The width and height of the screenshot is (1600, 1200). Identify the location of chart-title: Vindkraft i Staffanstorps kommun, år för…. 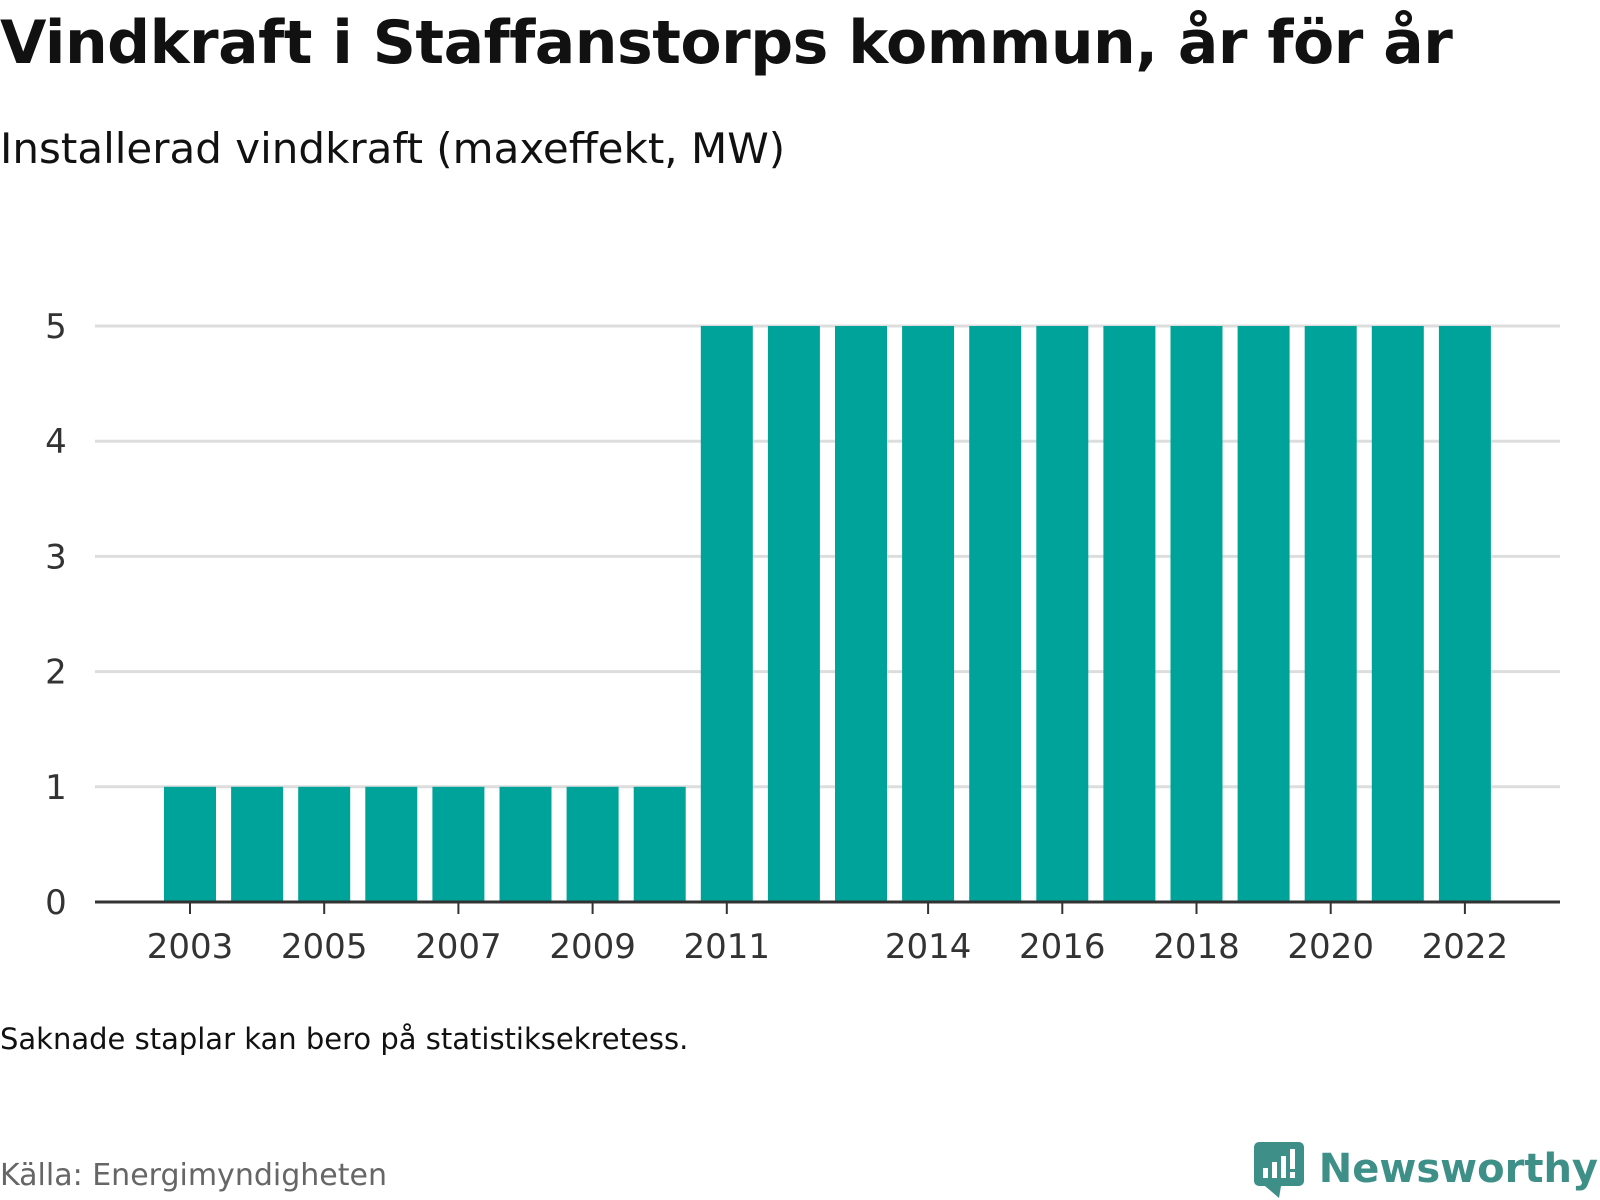
(726, 43).